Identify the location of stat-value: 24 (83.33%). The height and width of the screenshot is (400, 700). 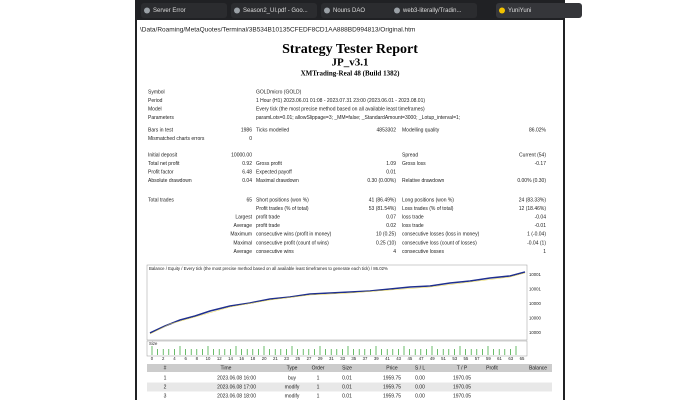
(533, 200).